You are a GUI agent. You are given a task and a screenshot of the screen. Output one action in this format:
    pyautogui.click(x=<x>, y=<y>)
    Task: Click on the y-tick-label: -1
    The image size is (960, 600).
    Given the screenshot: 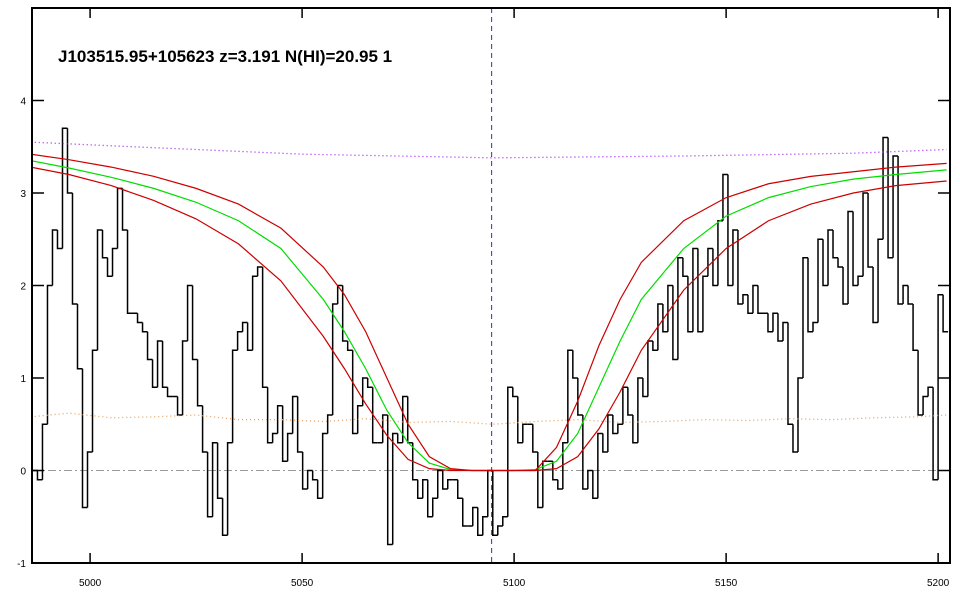 What is the action you would take?
    pyautogui.click(x=21, y=564)
    